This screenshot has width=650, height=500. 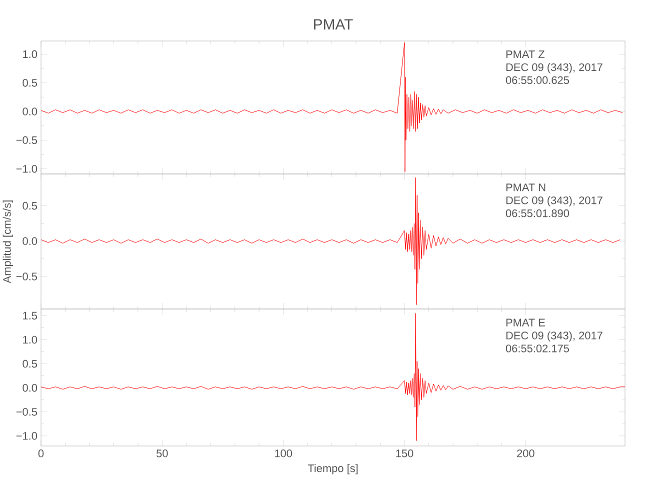 I want to click on annotation: PMAT Z, so click(x=525, y=54).